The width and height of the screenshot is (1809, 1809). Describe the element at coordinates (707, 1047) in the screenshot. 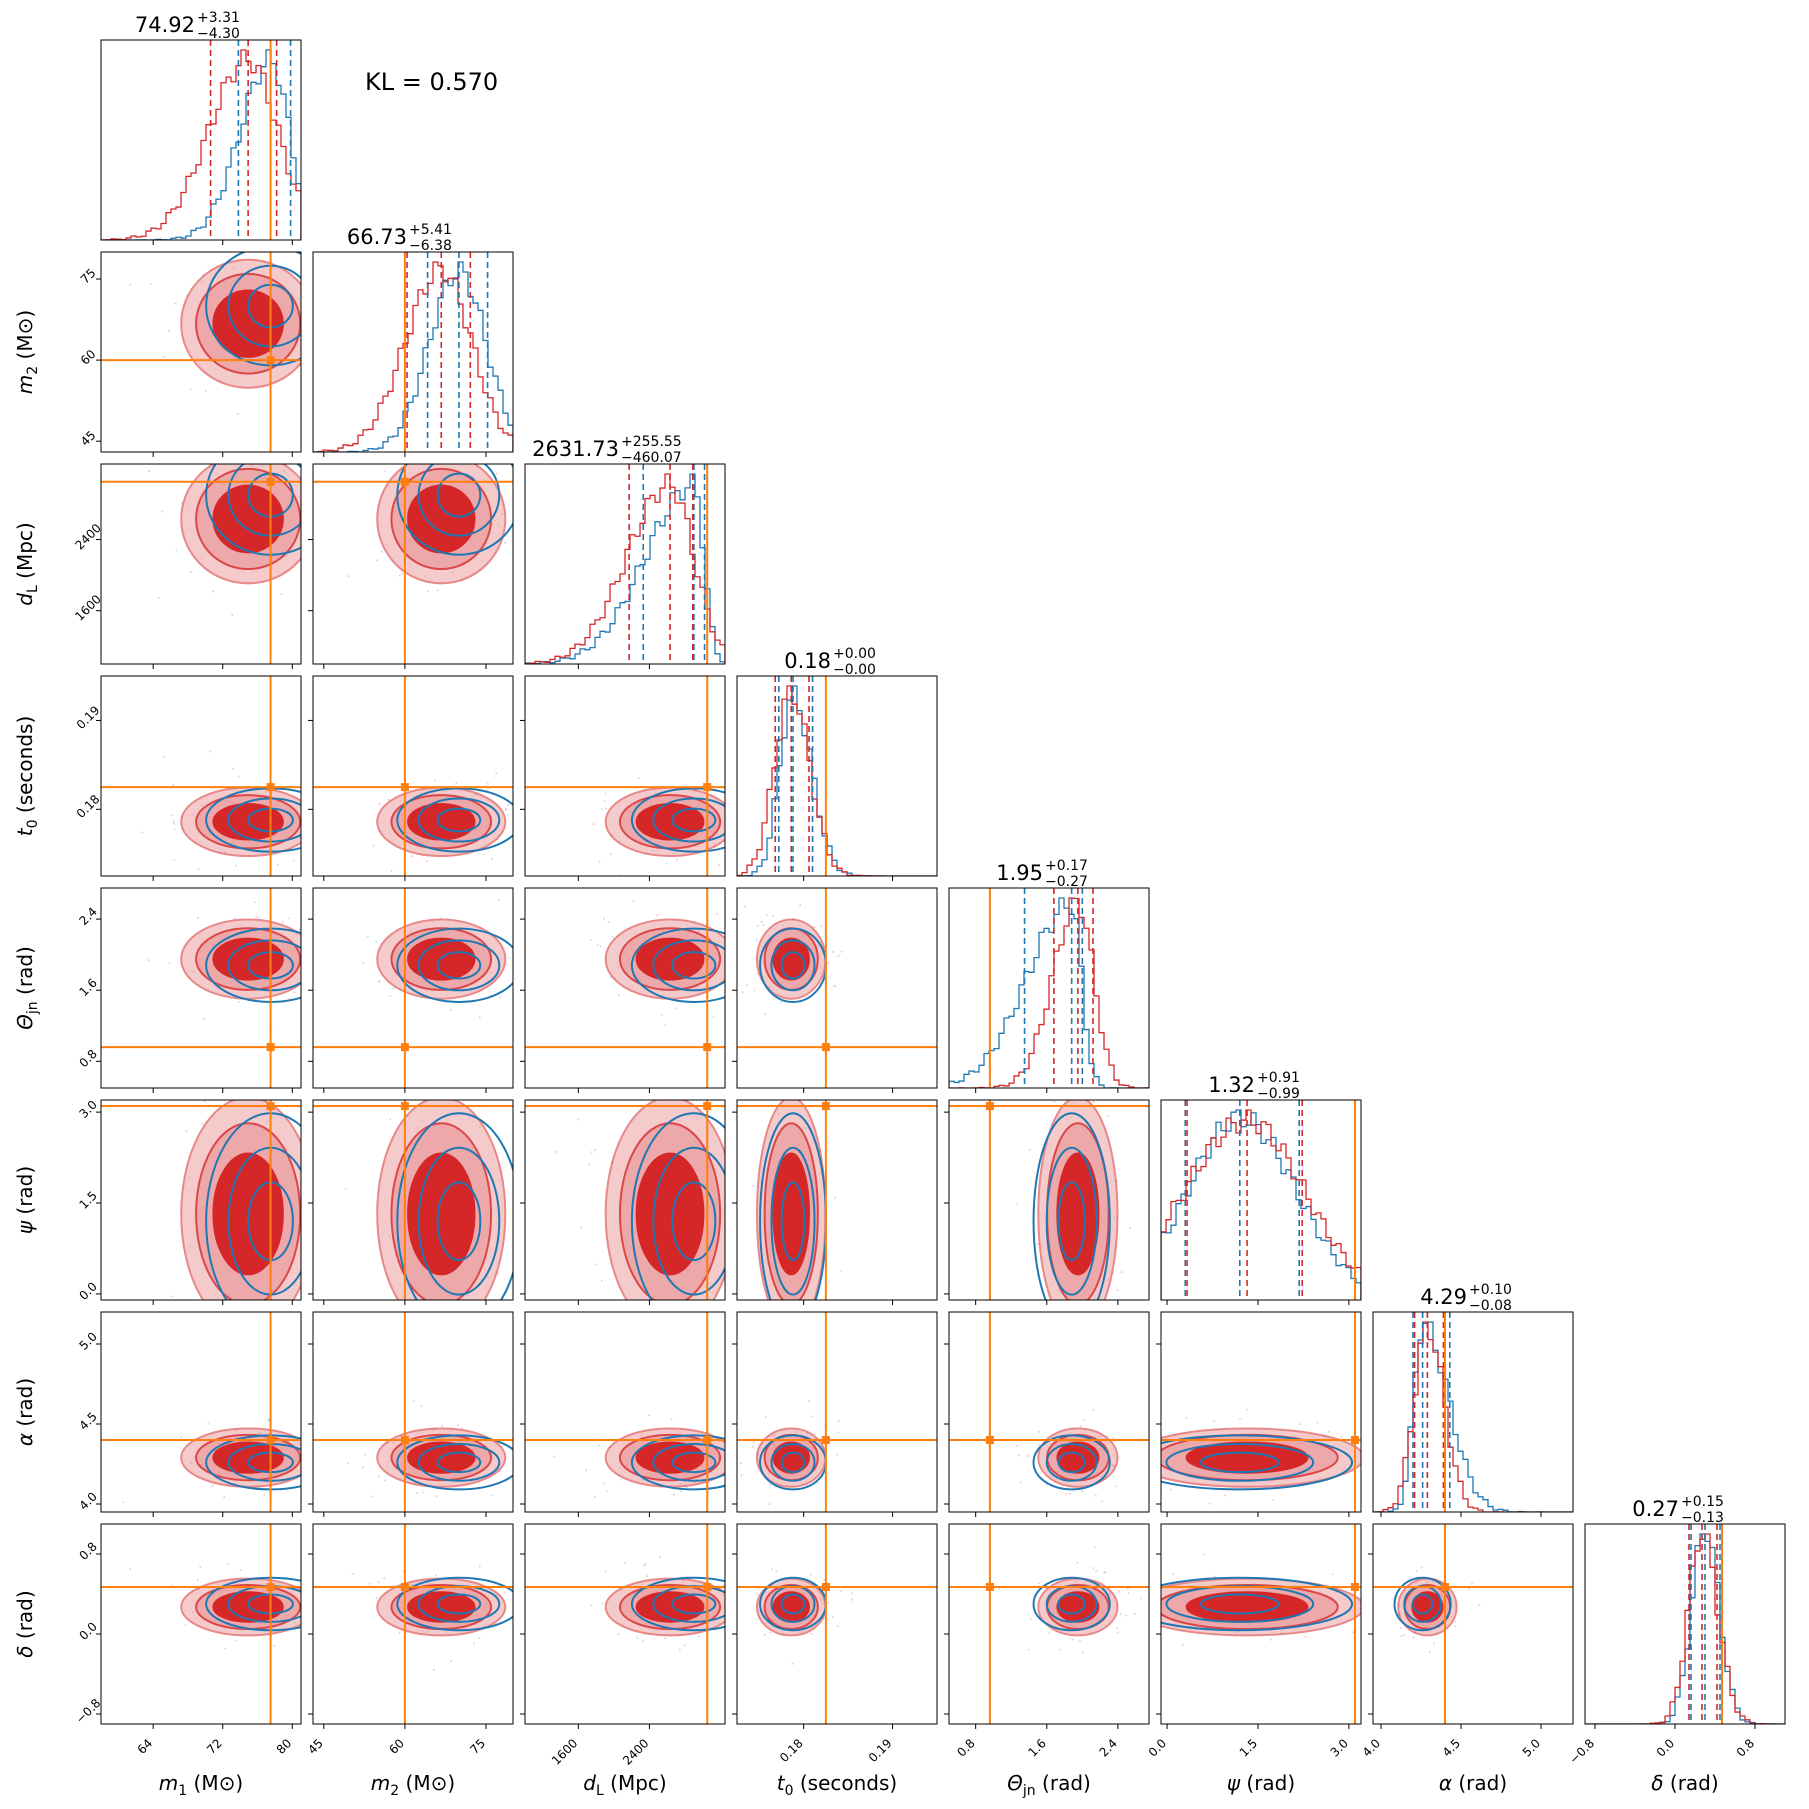

I see `truth-marker-dL-theta_jn` at that location.